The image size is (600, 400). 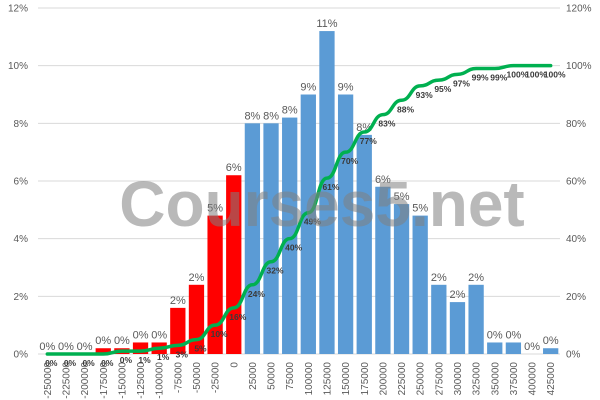 I want to click on x-tick-label: 25000, so click(x=253, y=376).